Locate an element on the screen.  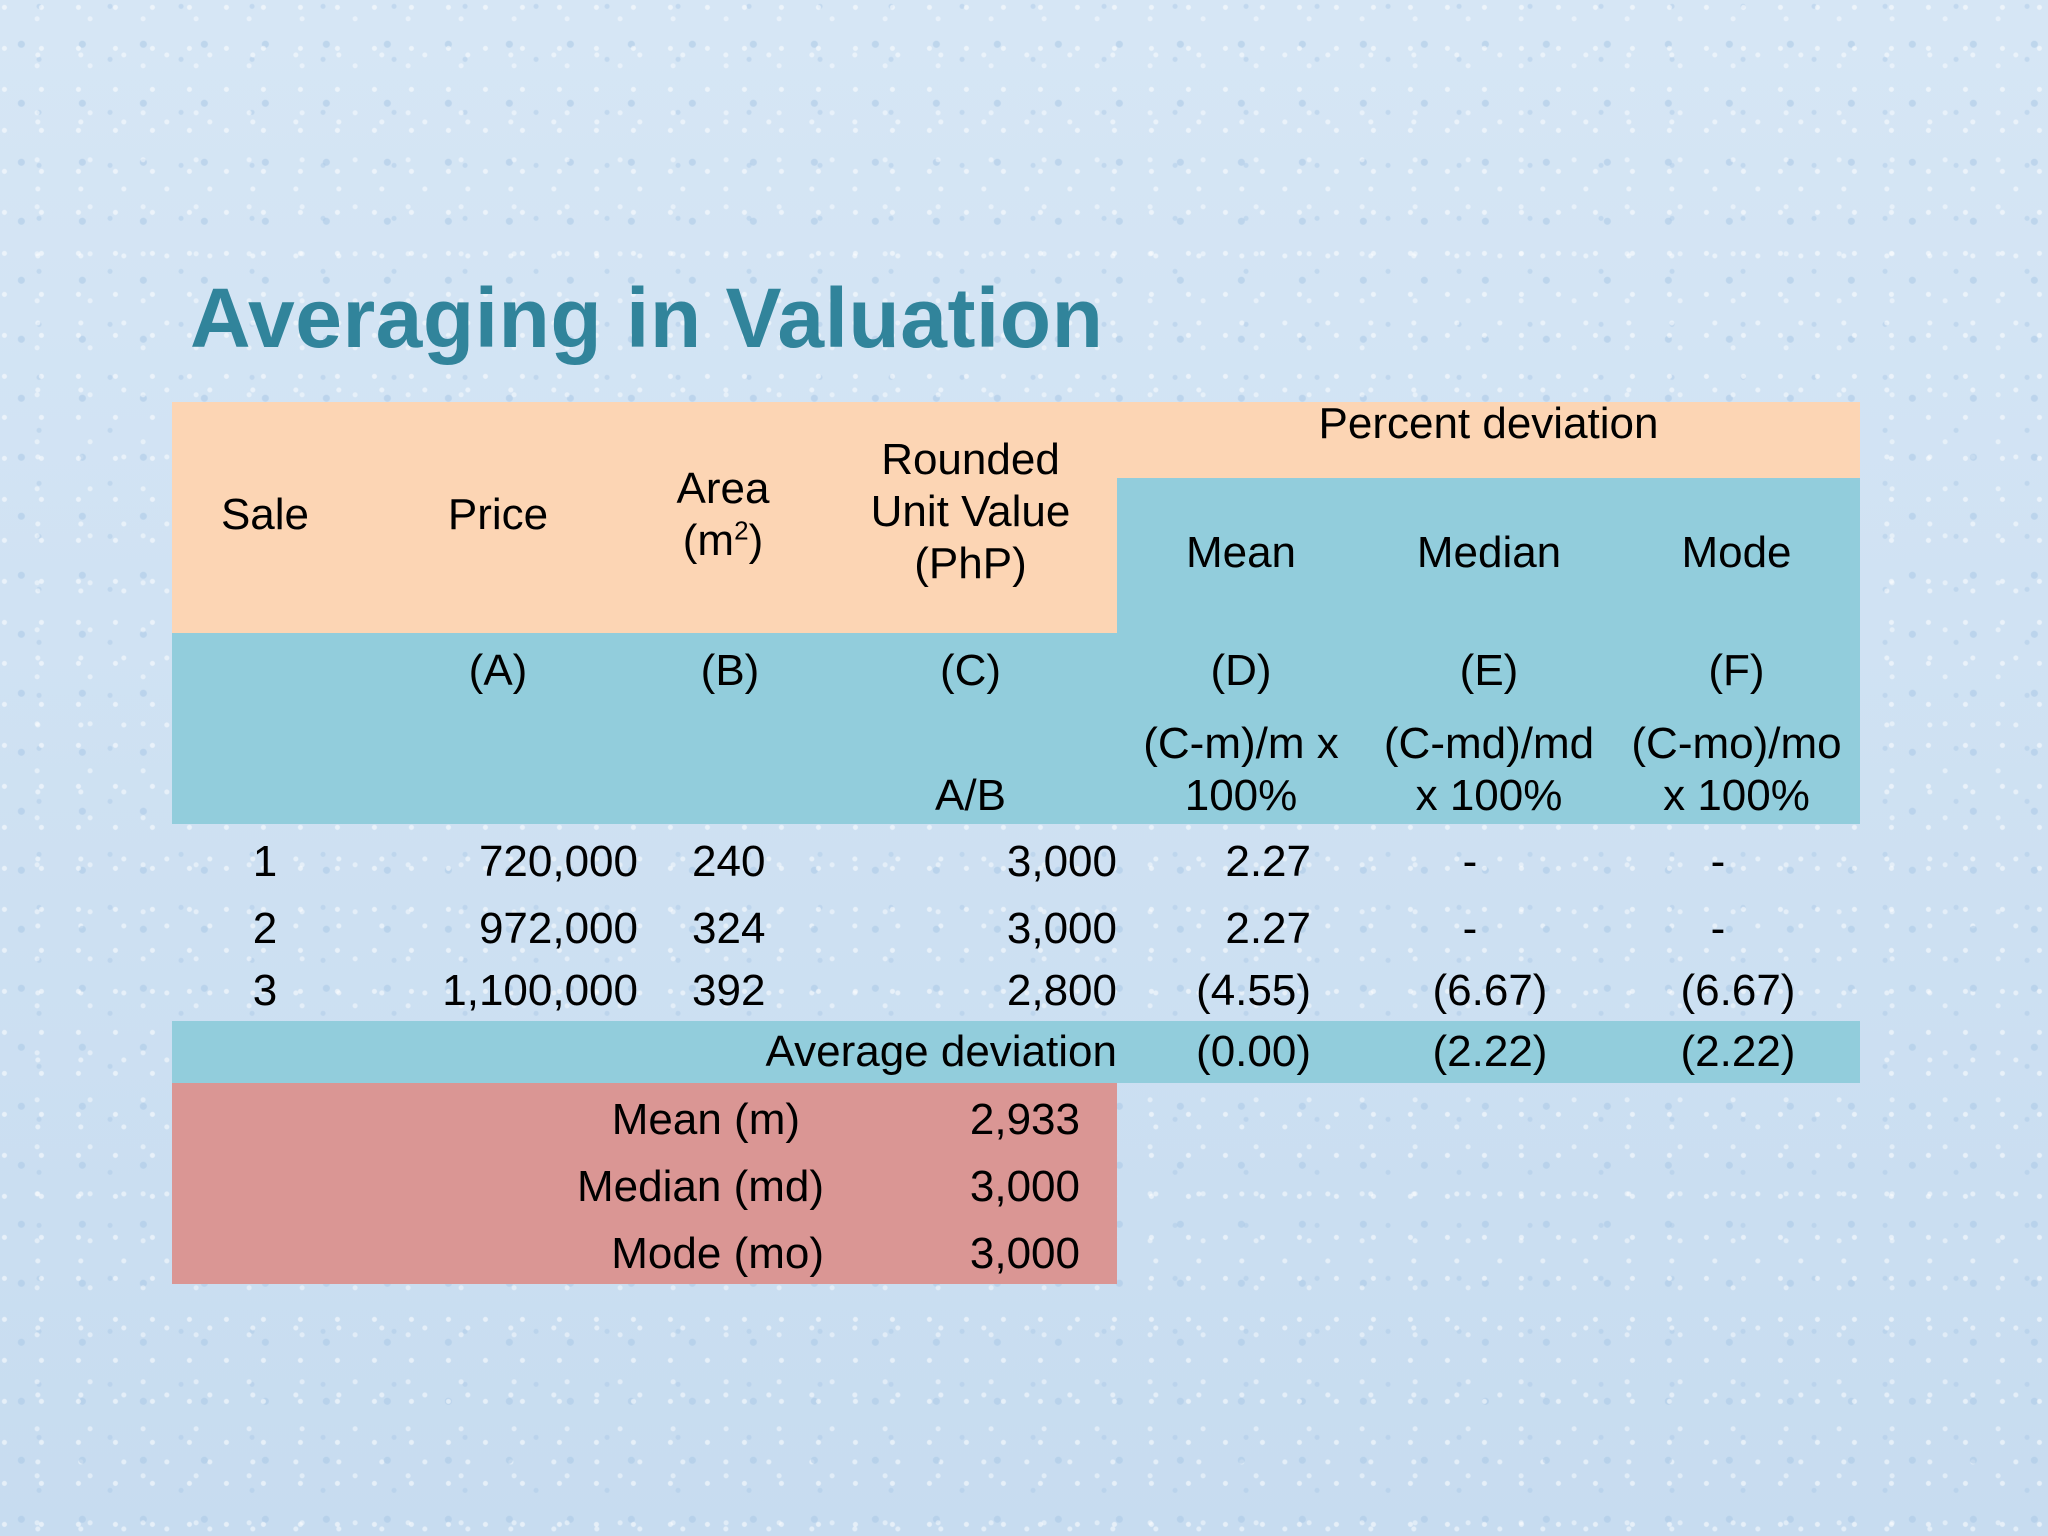
row-3-unit-value: 2,800 is located at coordinates (1061, 990).